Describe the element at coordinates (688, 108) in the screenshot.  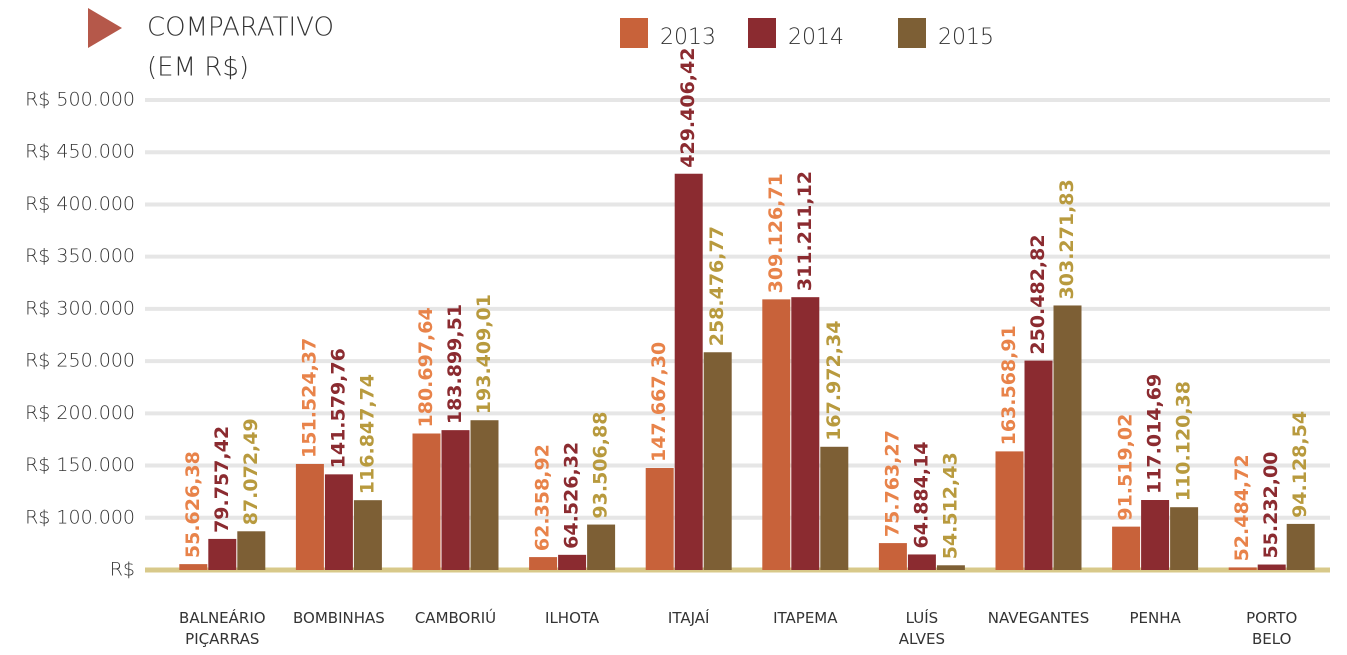
I see `value-label: 429.406,42` at that location.